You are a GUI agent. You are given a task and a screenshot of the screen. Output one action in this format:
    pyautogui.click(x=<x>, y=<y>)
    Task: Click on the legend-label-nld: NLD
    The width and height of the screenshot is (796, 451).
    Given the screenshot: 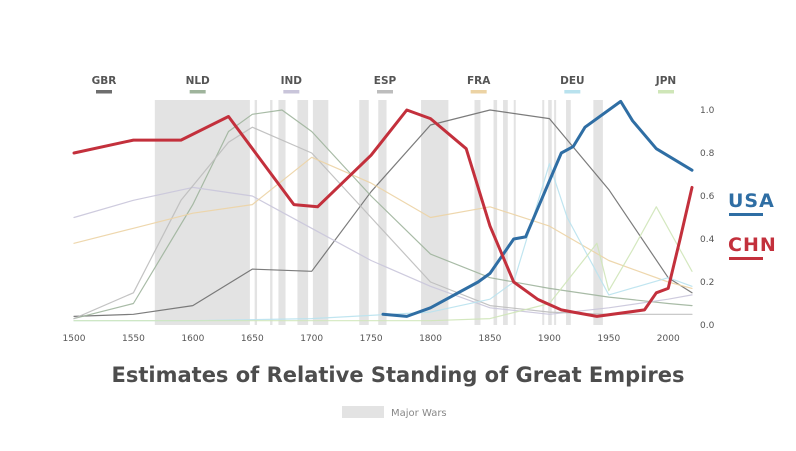 What is the action you would take?
    pyautogui.click(x=198, y=81)
    